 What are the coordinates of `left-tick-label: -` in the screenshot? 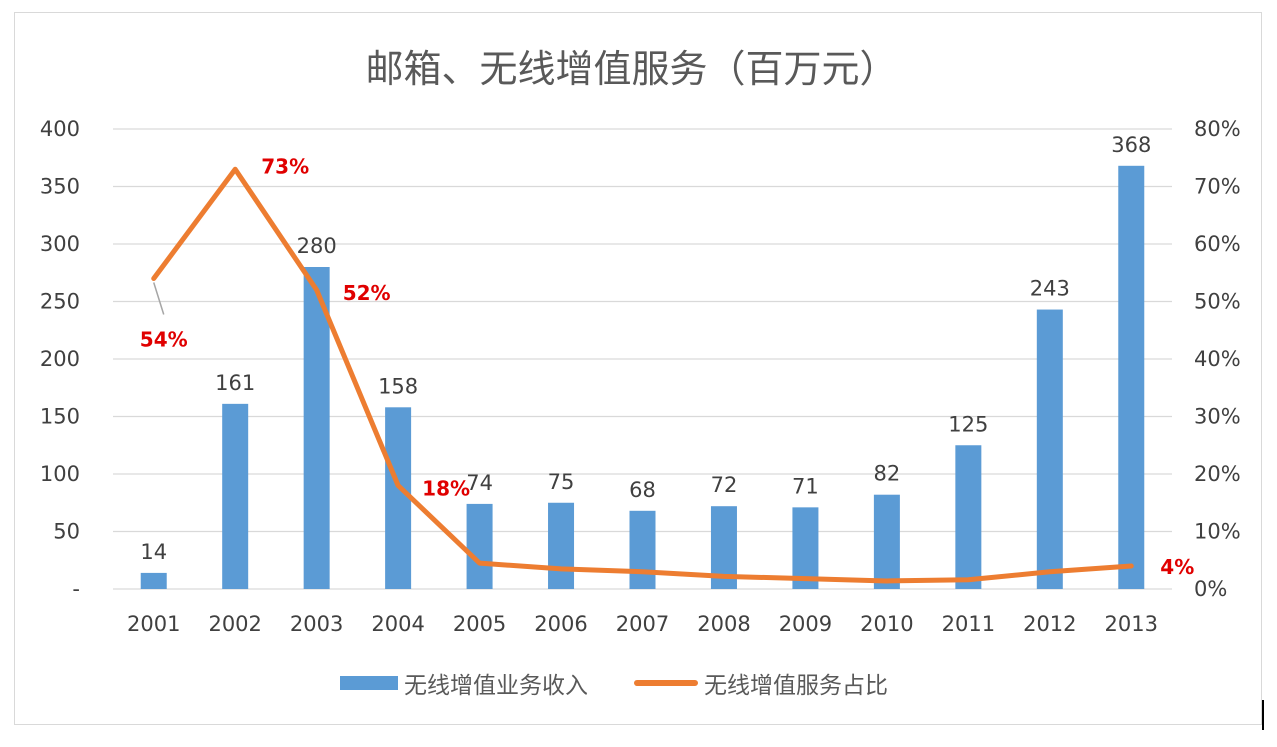 It's located at (76, 589).